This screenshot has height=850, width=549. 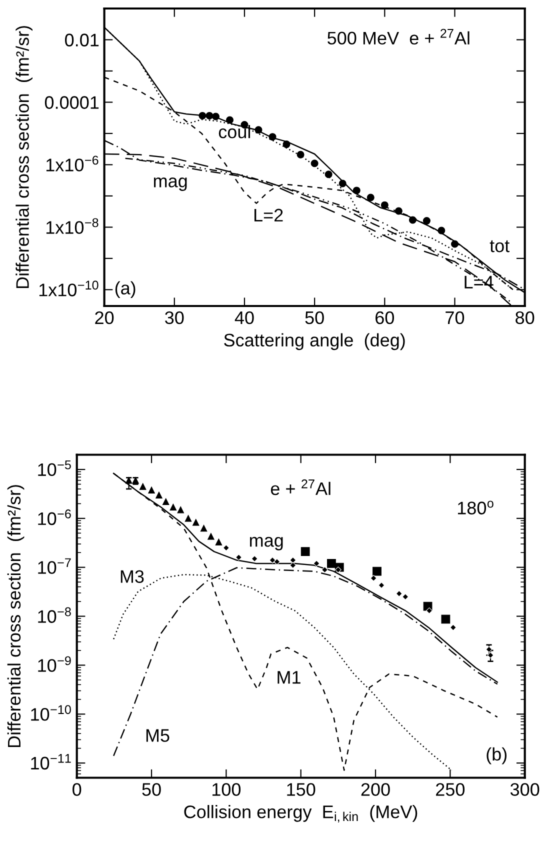 I want to click on y-tick-label: 10$^{−6}$, so click(x=54, y=517).